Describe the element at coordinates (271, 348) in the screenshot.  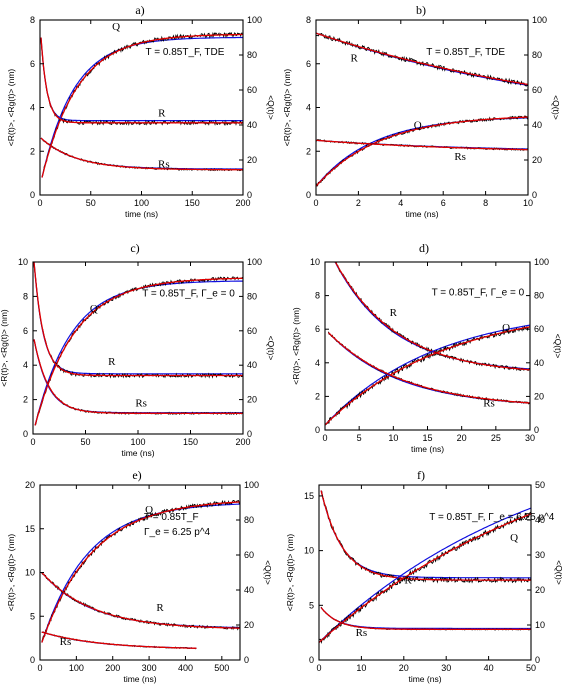
I see `y2-axis-label: <Q(t)>` at that location.